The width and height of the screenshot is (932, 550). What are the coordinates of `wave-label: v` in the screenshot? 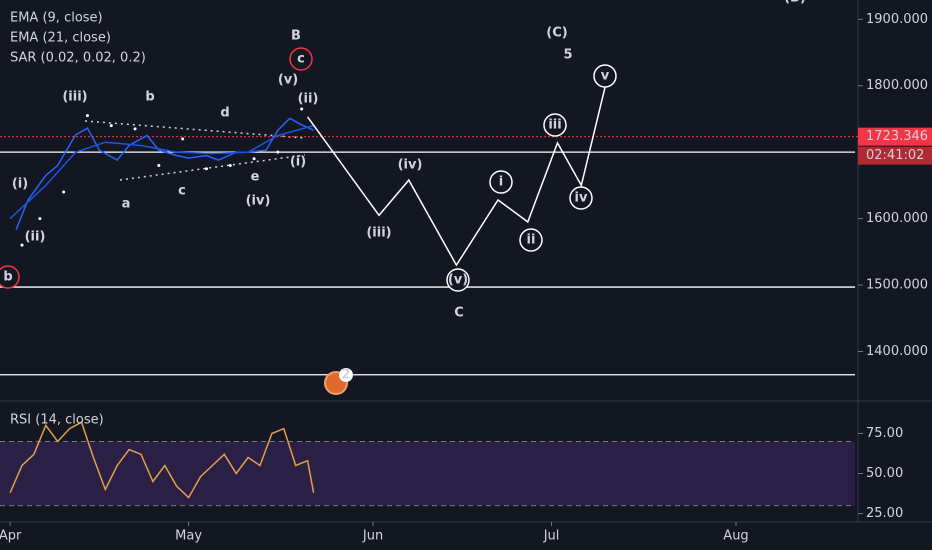 It's located at (605, 76).